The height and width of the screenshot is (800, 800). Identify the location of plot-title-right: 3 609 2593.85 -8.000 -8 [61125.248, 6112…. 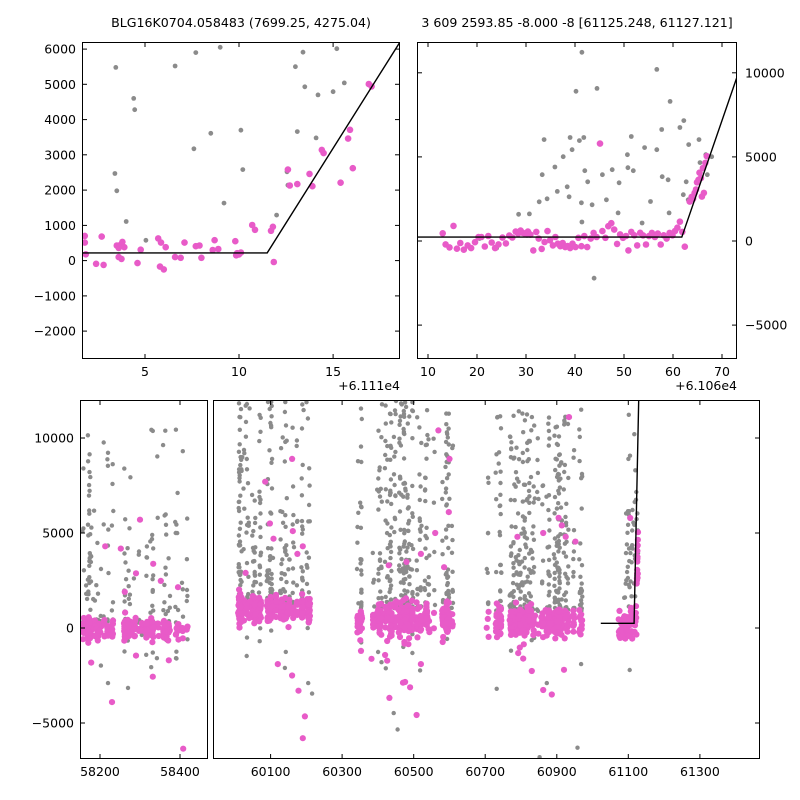
(577, 22).